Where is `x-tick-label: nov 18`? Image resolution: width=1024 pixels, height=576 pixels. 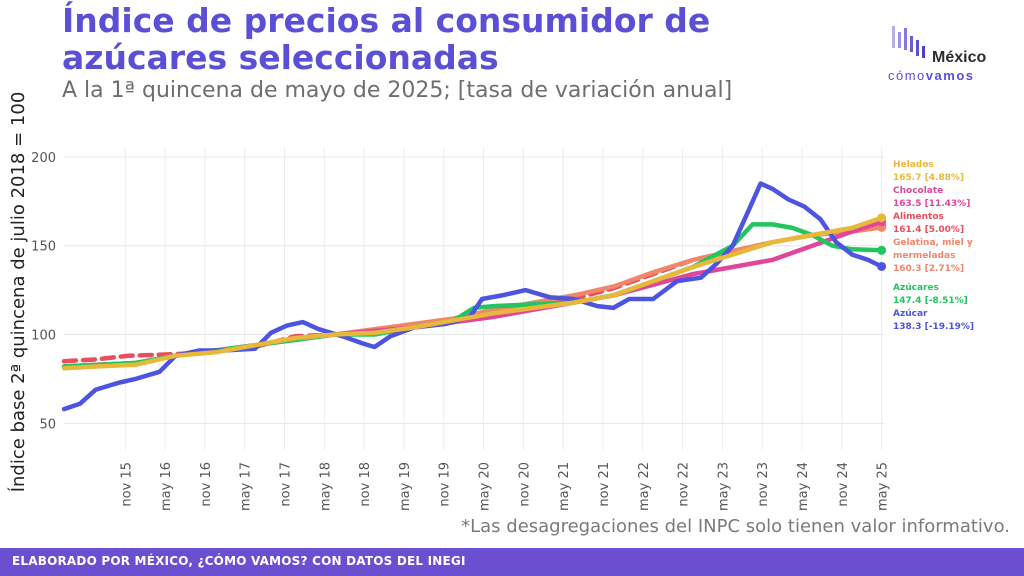
x-tick-label: nov 18 is located at coordinates (365, 484).